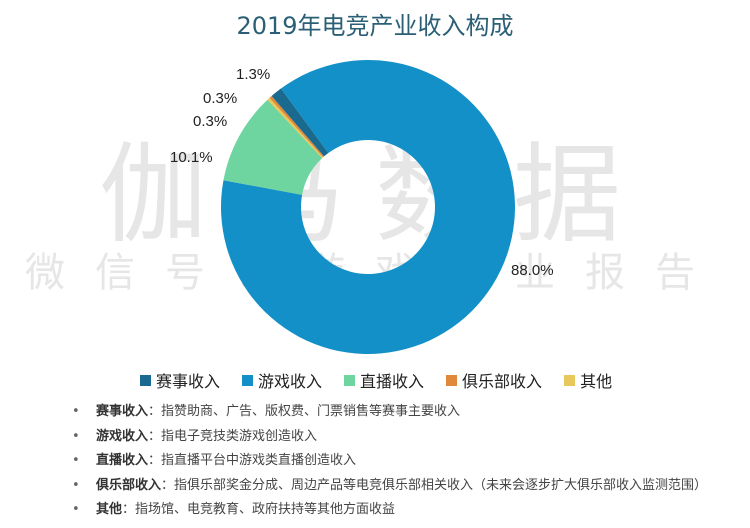  What do you see at coordinates (532, 270) in the screenshot?
I see `data-label: 88.0%` at bounding box center [532, 270].